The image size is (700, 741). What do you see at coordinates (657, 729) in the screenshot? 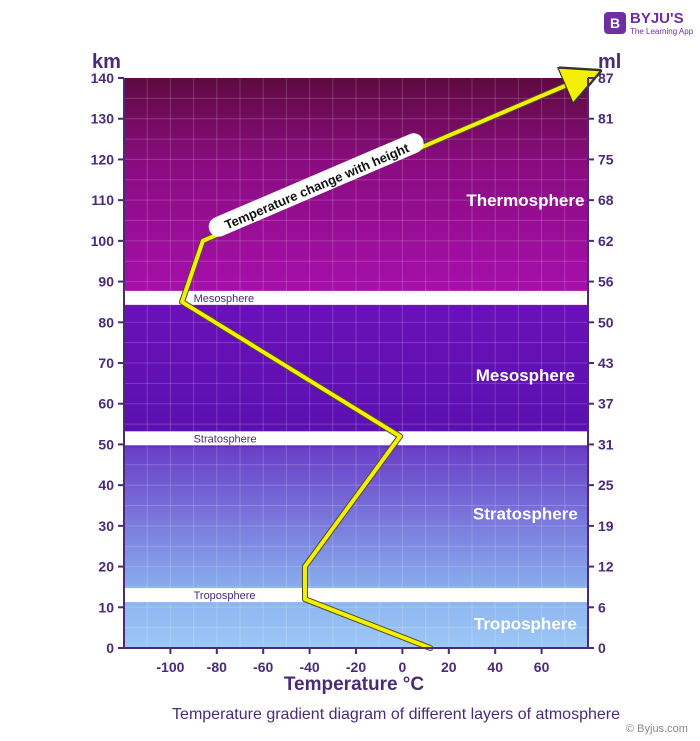
I see `copyright: © Byjus.com` at bounding box center [657, 729].